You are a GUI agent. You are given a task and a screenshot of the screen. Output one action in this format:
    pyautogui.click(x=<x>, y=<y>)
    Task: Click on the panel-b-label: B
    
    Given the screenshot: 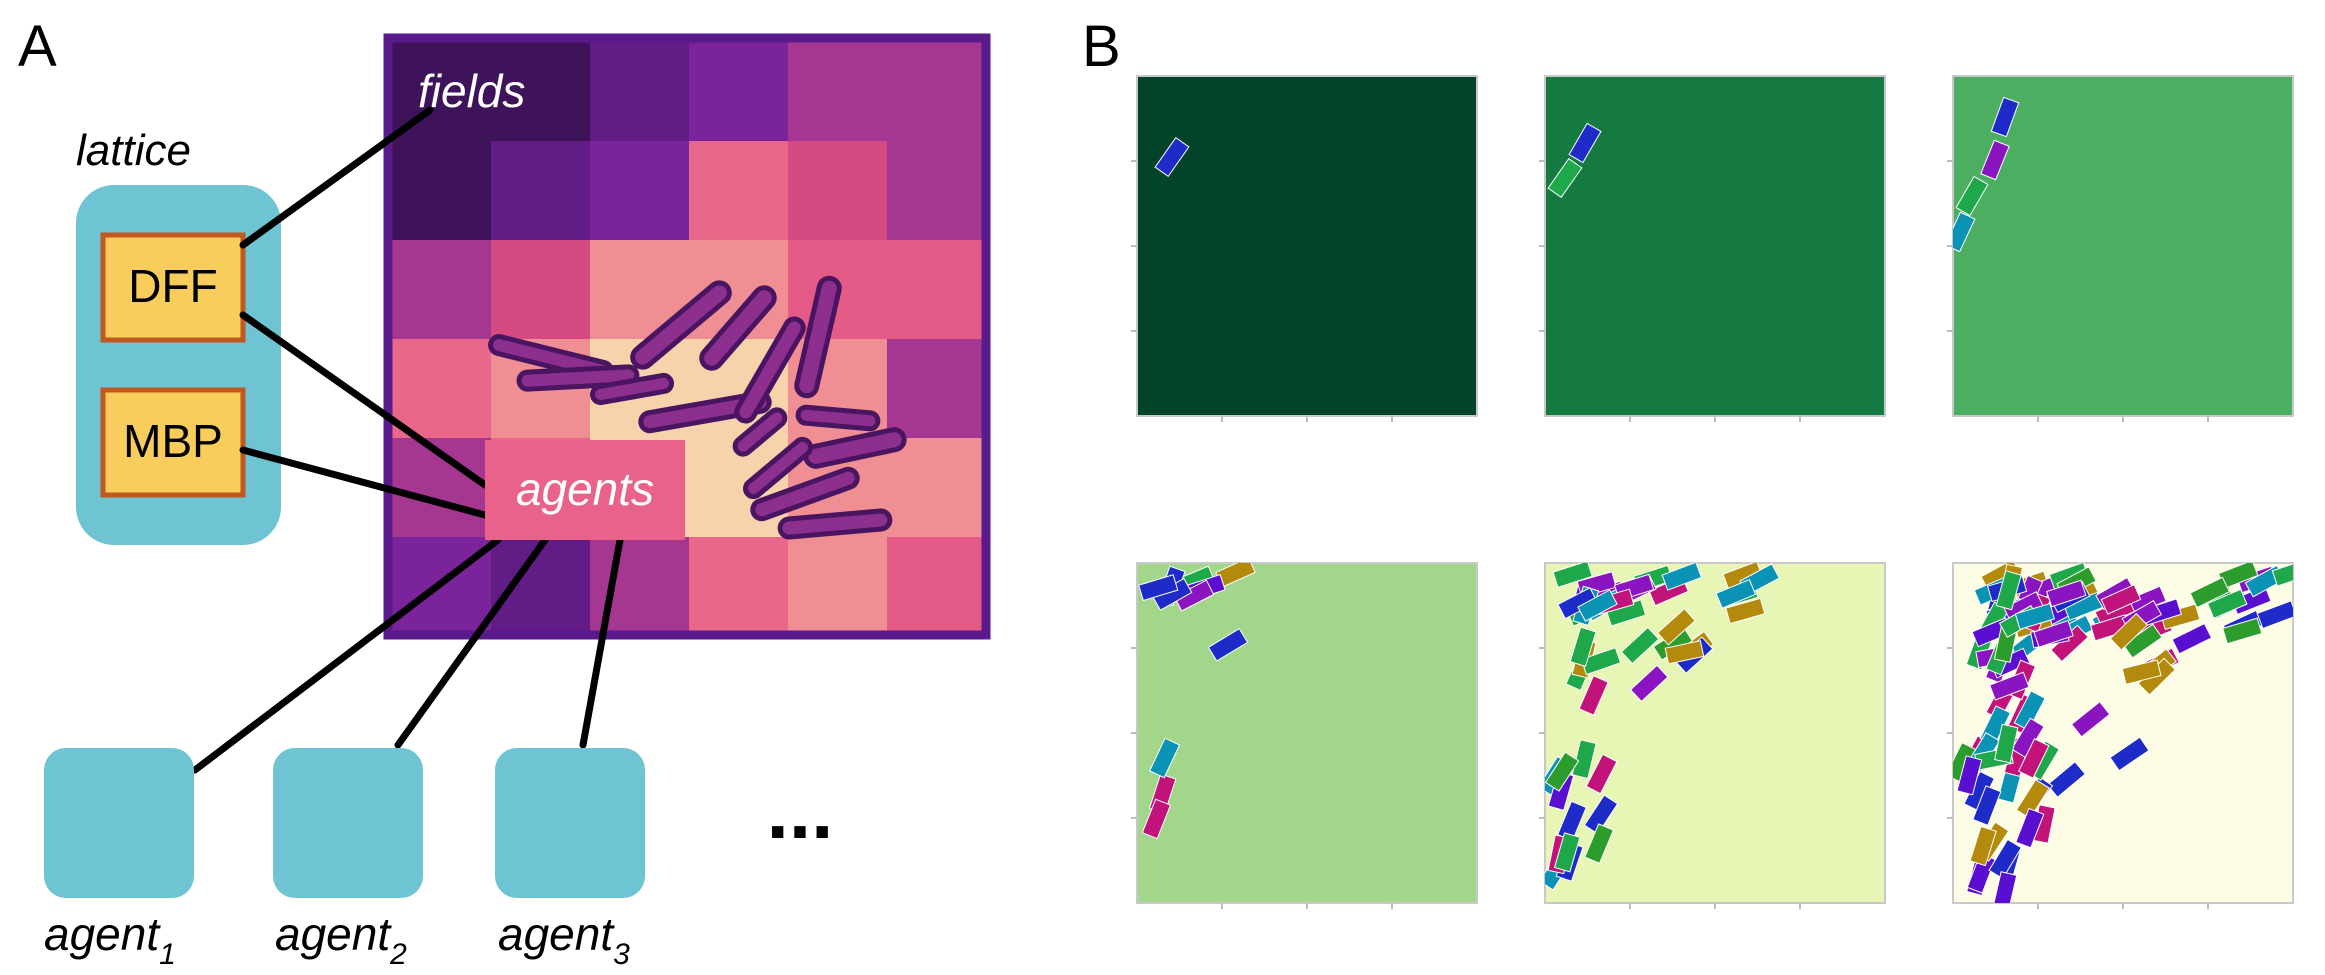 What is the action you would take?
    pyautogui.click(x=1101, y=46)
    